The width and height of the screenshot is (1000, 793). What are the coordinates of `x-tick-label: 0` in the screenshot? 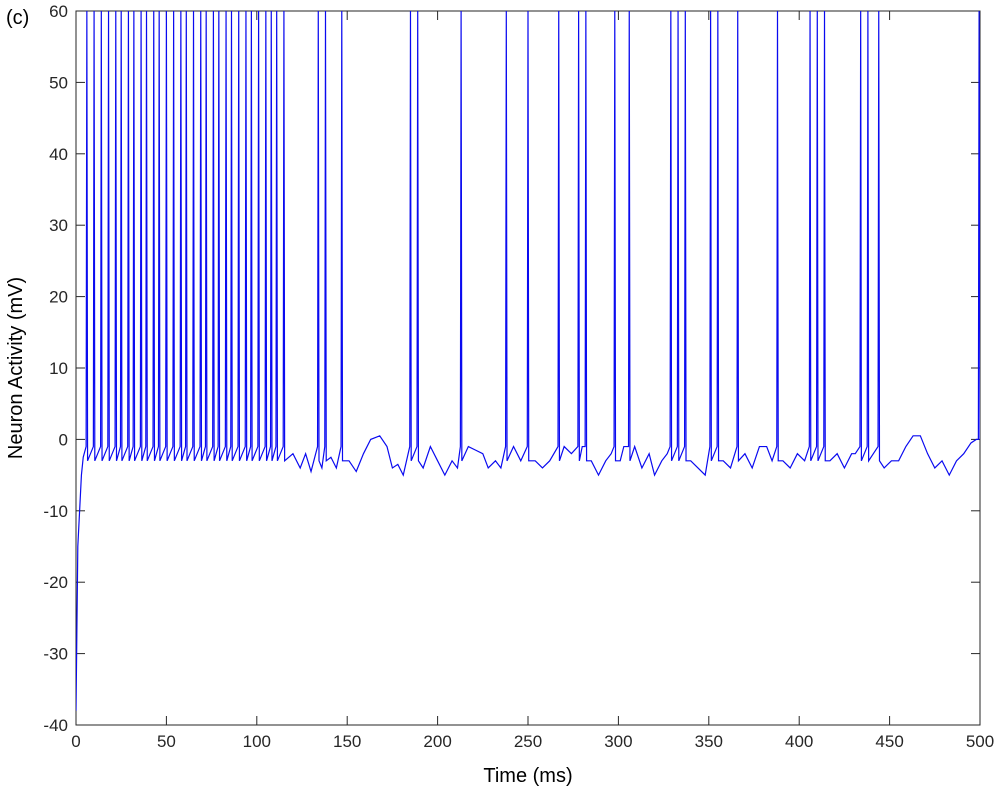 It's located at (75, 741).